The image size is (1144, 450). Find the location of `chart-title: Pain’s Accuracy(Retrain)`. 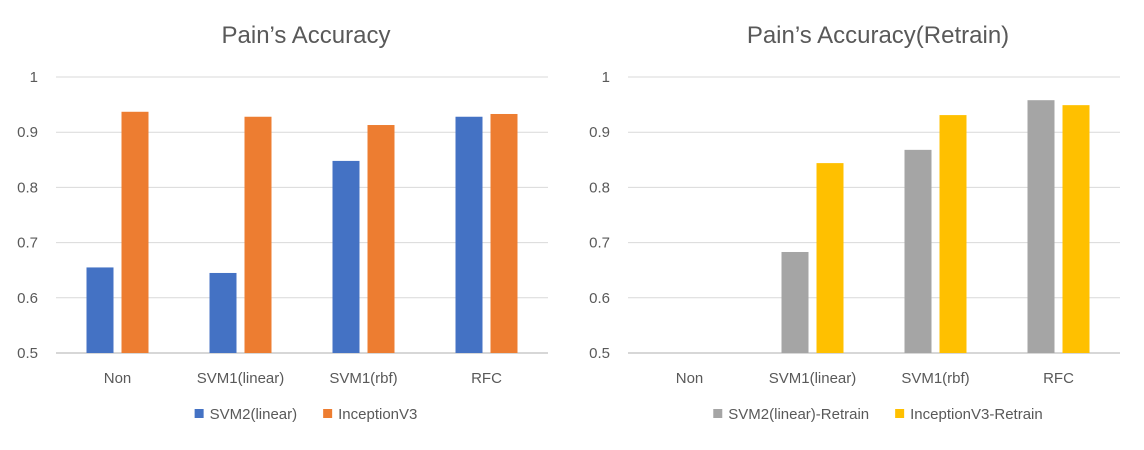

chart-title: Pain’s Accuracy(Retrain) is located at coordinates (878, 35).